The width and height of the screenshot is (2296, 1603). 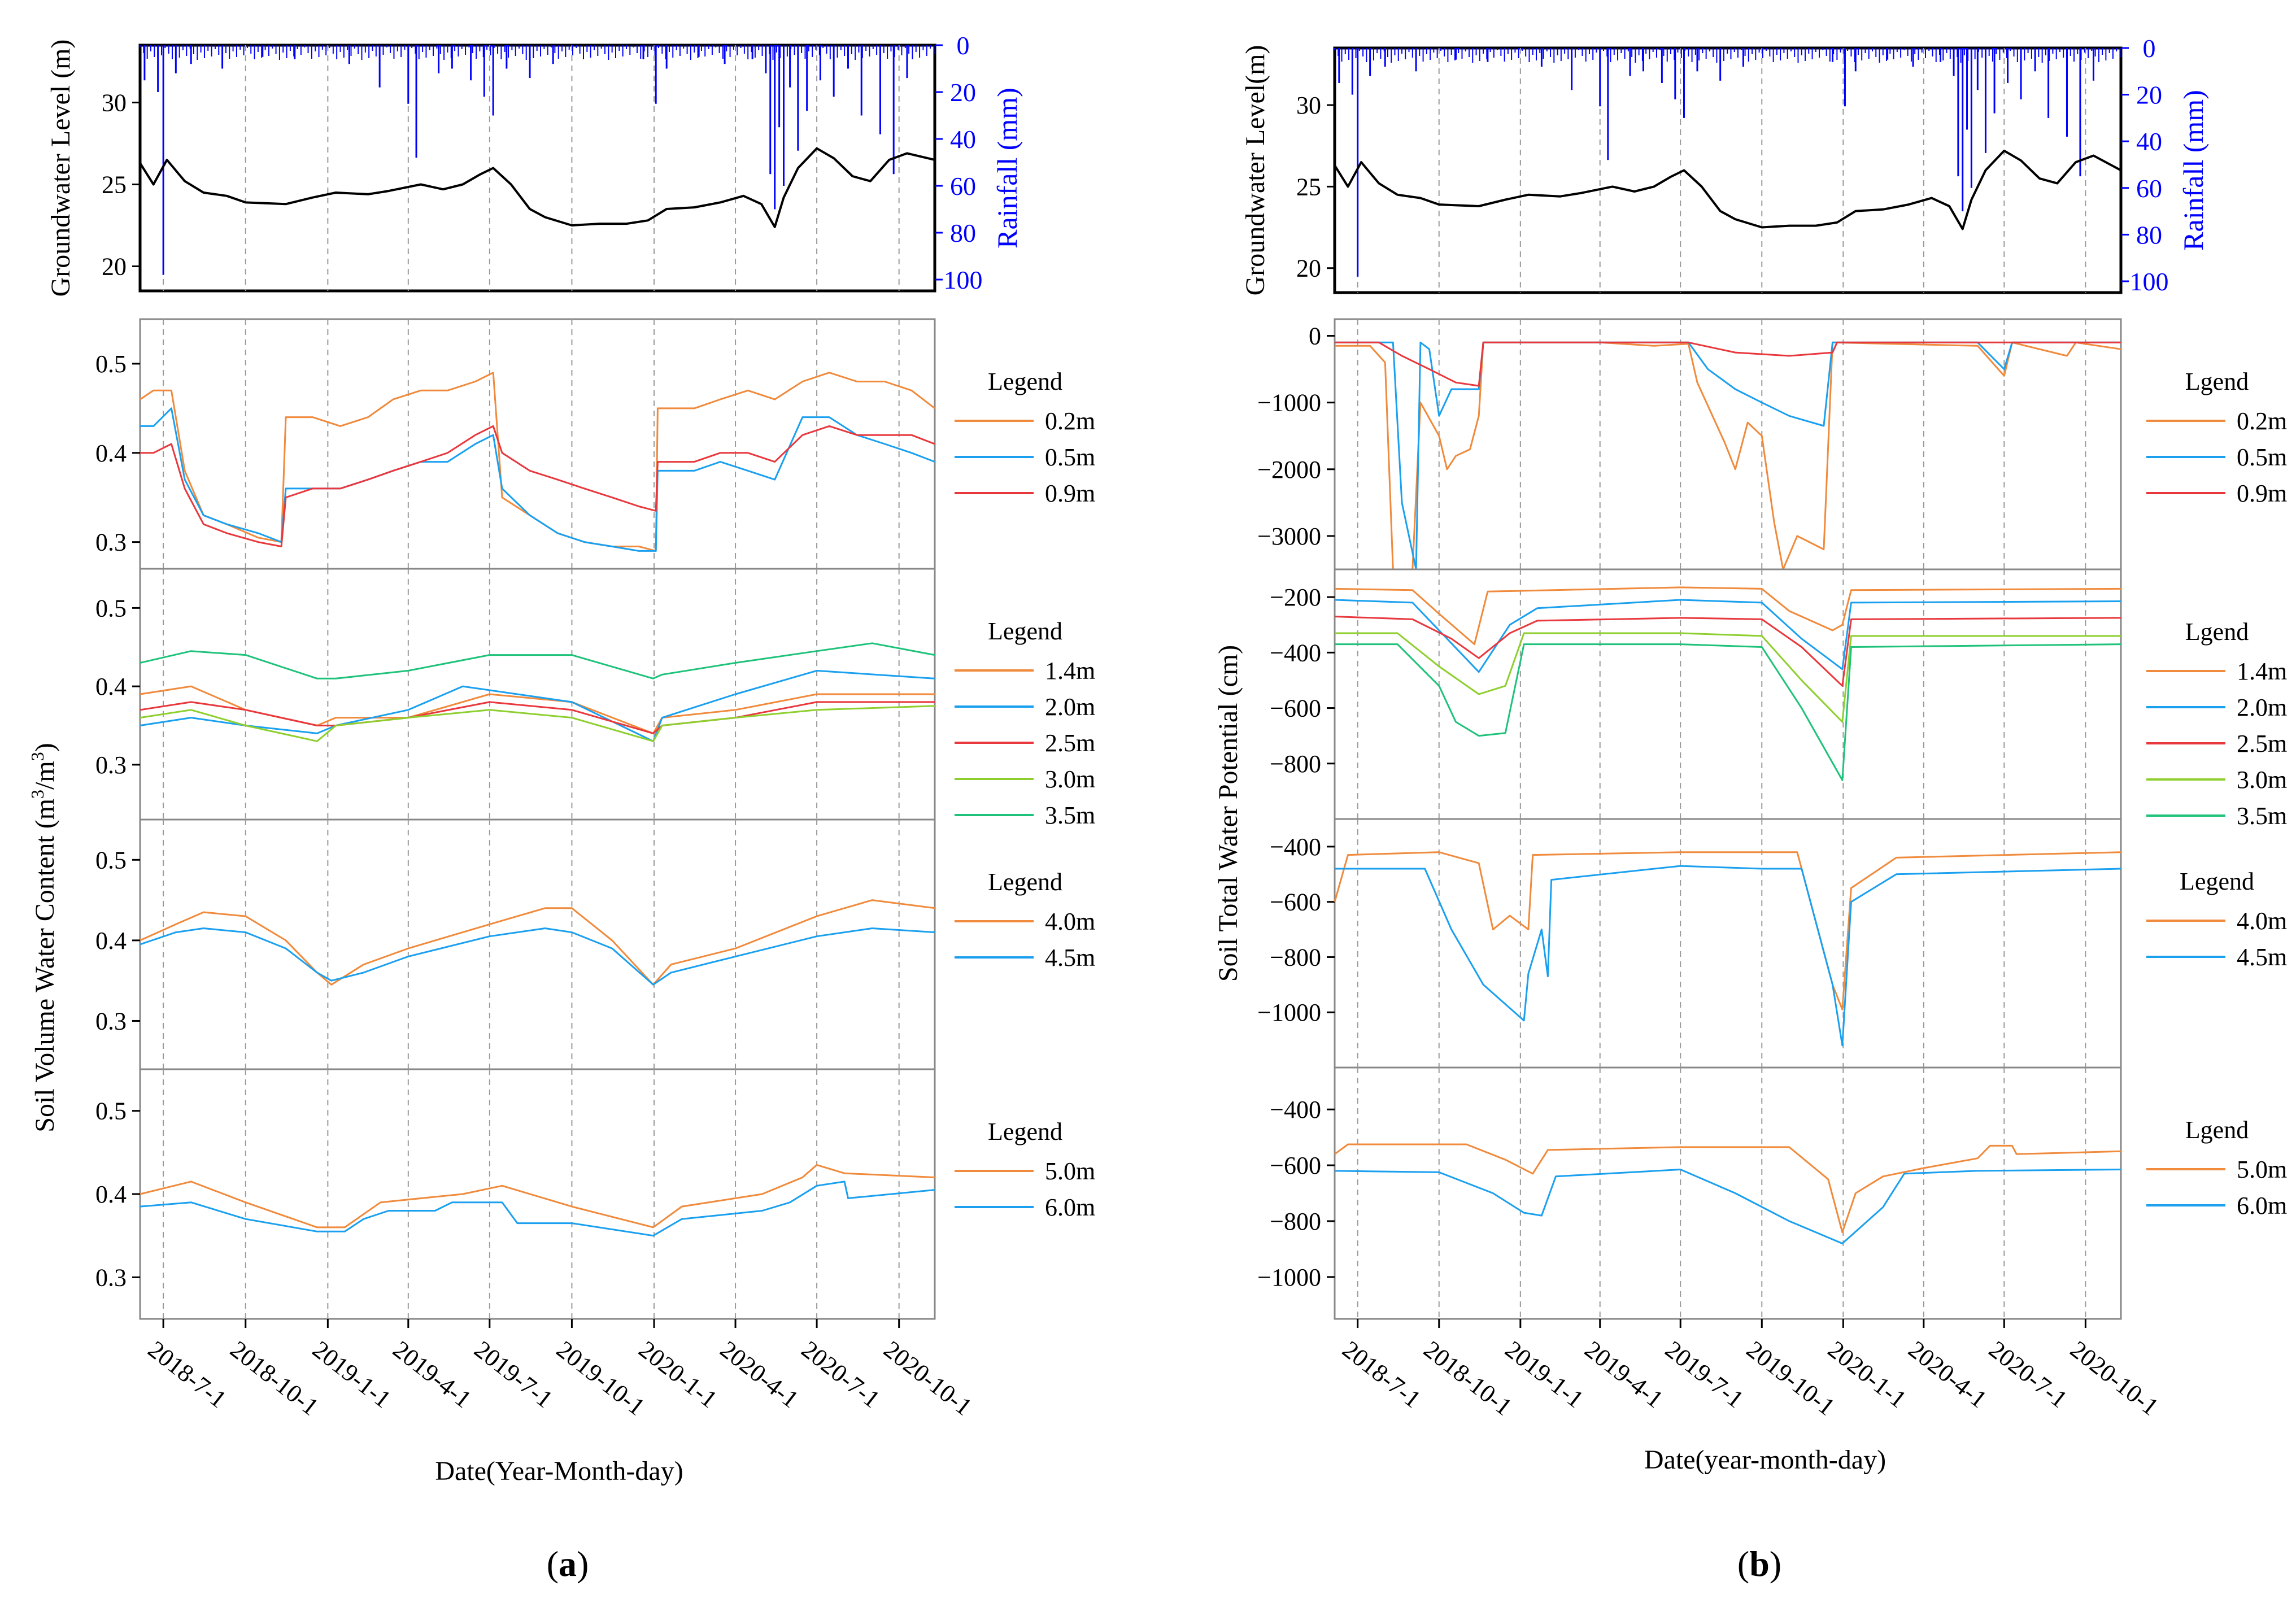 What do you see at coordinates (43, 937) in the screenshot?
I see `soil-ylabel-a: Soil Volume Water Content (m3/m3)` at bounding box center [43, 937].